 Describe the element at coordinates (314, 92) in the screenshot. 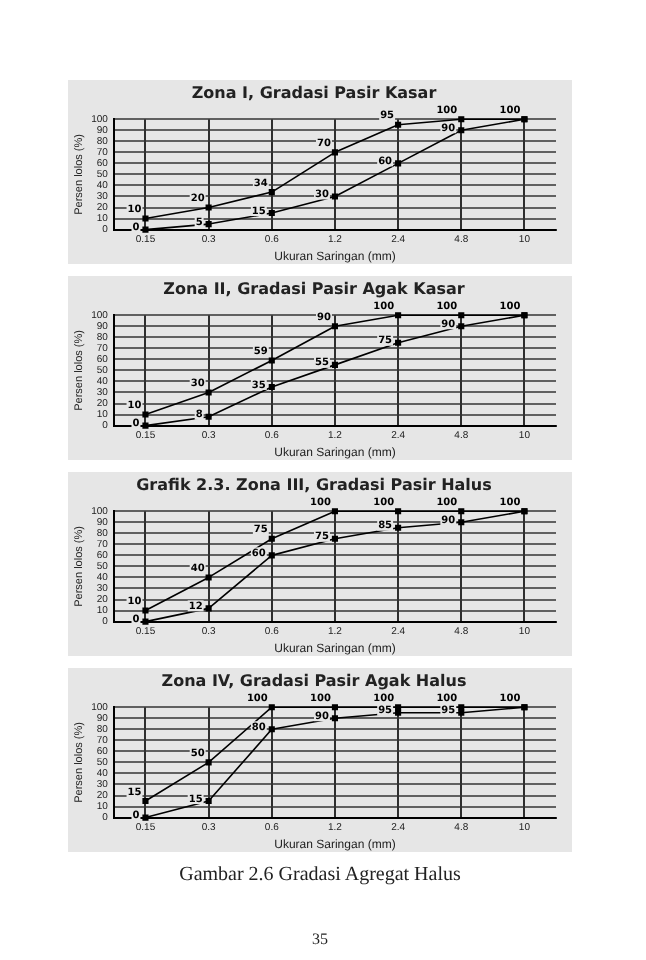

I see `chart-title: Zona I, Gradasi Pasir Kasar` at that location.